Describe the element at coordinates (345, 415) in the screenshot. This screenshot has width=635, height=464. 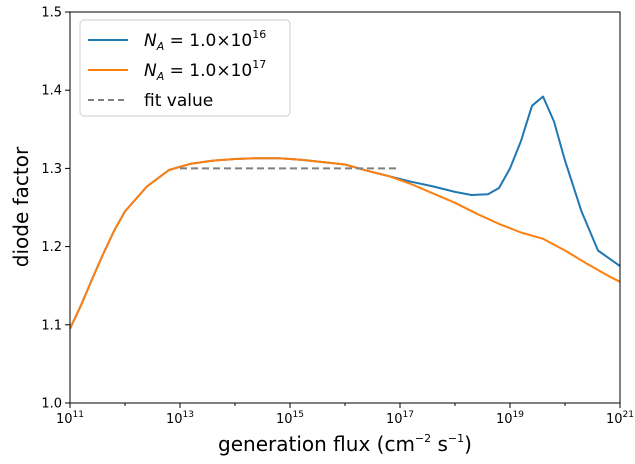
I see `x-axis-ticks: 1011 1013 1015 1017 1019 1021` at that location.